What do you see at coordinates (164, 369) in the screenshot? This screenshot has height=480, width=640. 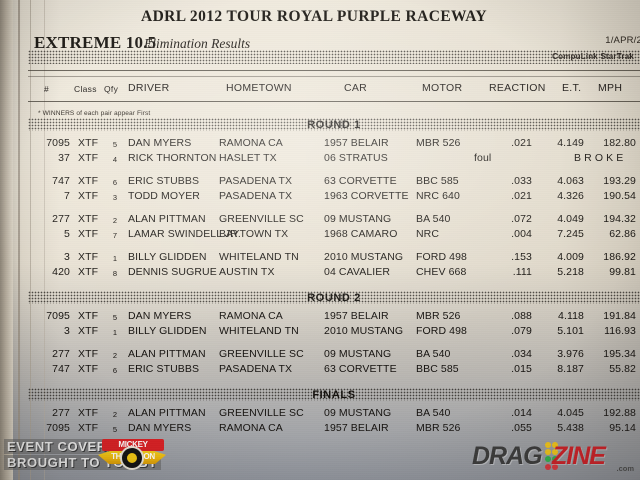 I see `cell-driver: ERIC STUBBS` at bounding box center [164, 369].